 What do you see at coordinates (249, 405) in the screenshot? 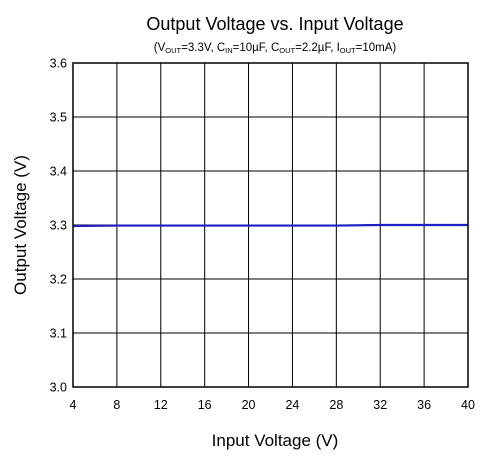
I see `x-tick-label: 20` at bounding box center [249, 405].